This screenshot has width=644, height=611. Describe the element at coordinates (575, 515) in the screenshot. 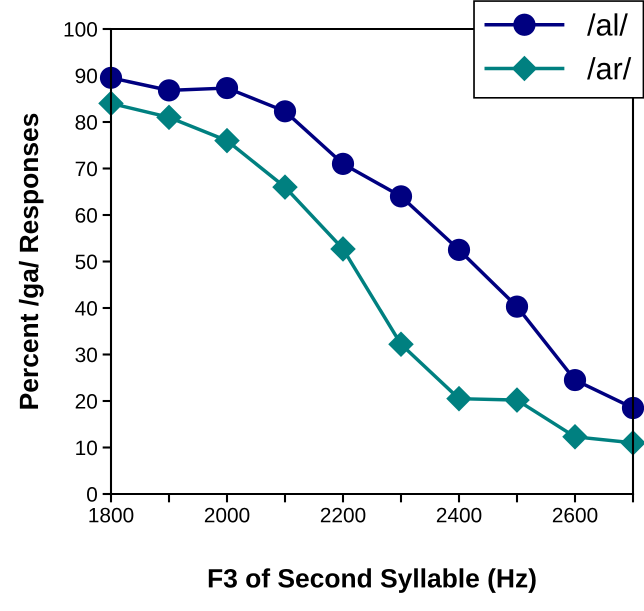

I see `x-tick-label: 2600` at that location.